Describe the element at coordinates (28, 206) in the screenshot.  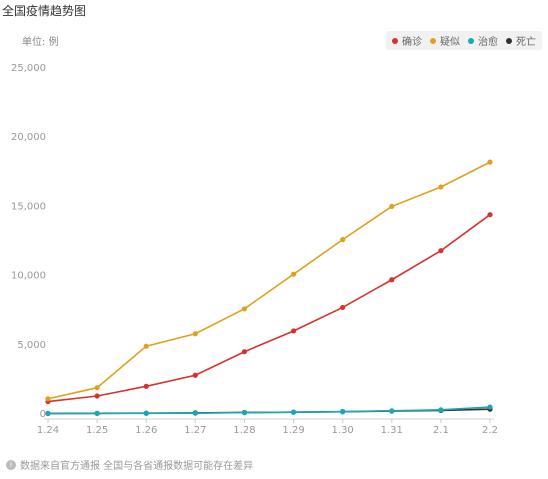
I see `y-tick-label: 15,000` at that location.